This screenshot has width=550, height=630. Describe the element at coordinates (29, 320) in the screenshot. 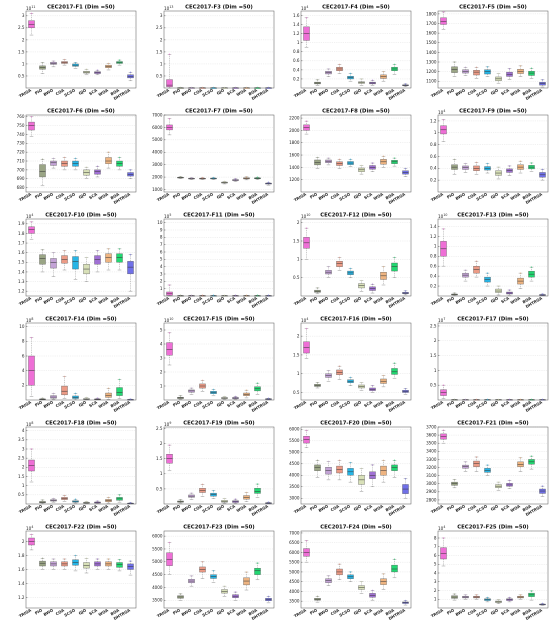

I see `axis-exponent: 108` at that location.